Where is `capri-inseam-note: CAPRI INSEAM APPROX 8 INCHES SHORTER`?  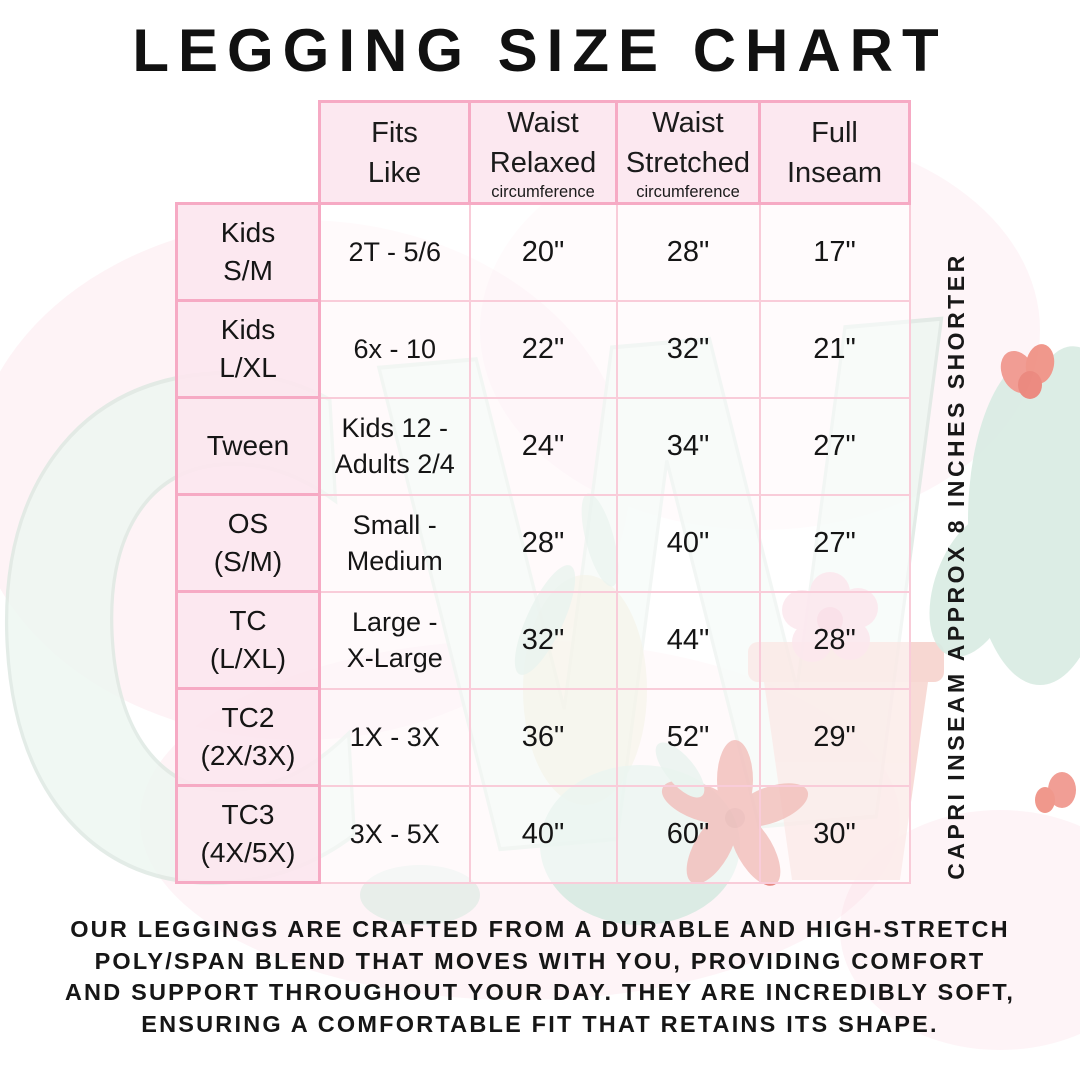
capri-inseam-note: CAPRI INSEAM APPROX 8 INCHES SHORTER is located at coordinates (956, 566).